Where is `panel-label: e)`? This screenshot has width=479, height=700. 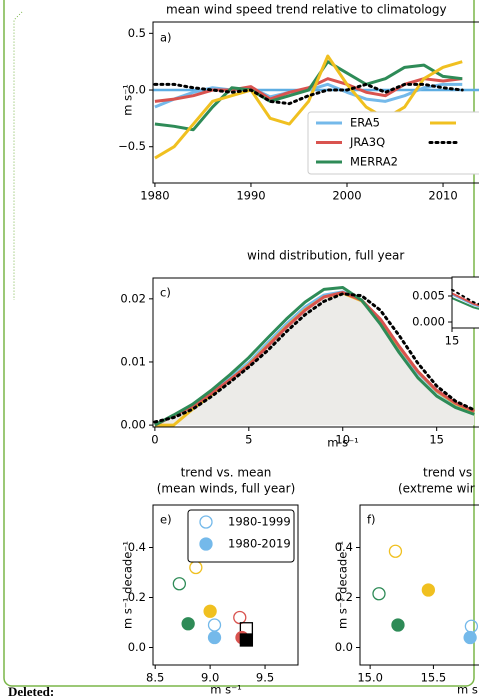
panel-label: e) is located at coordinates (166, 520).